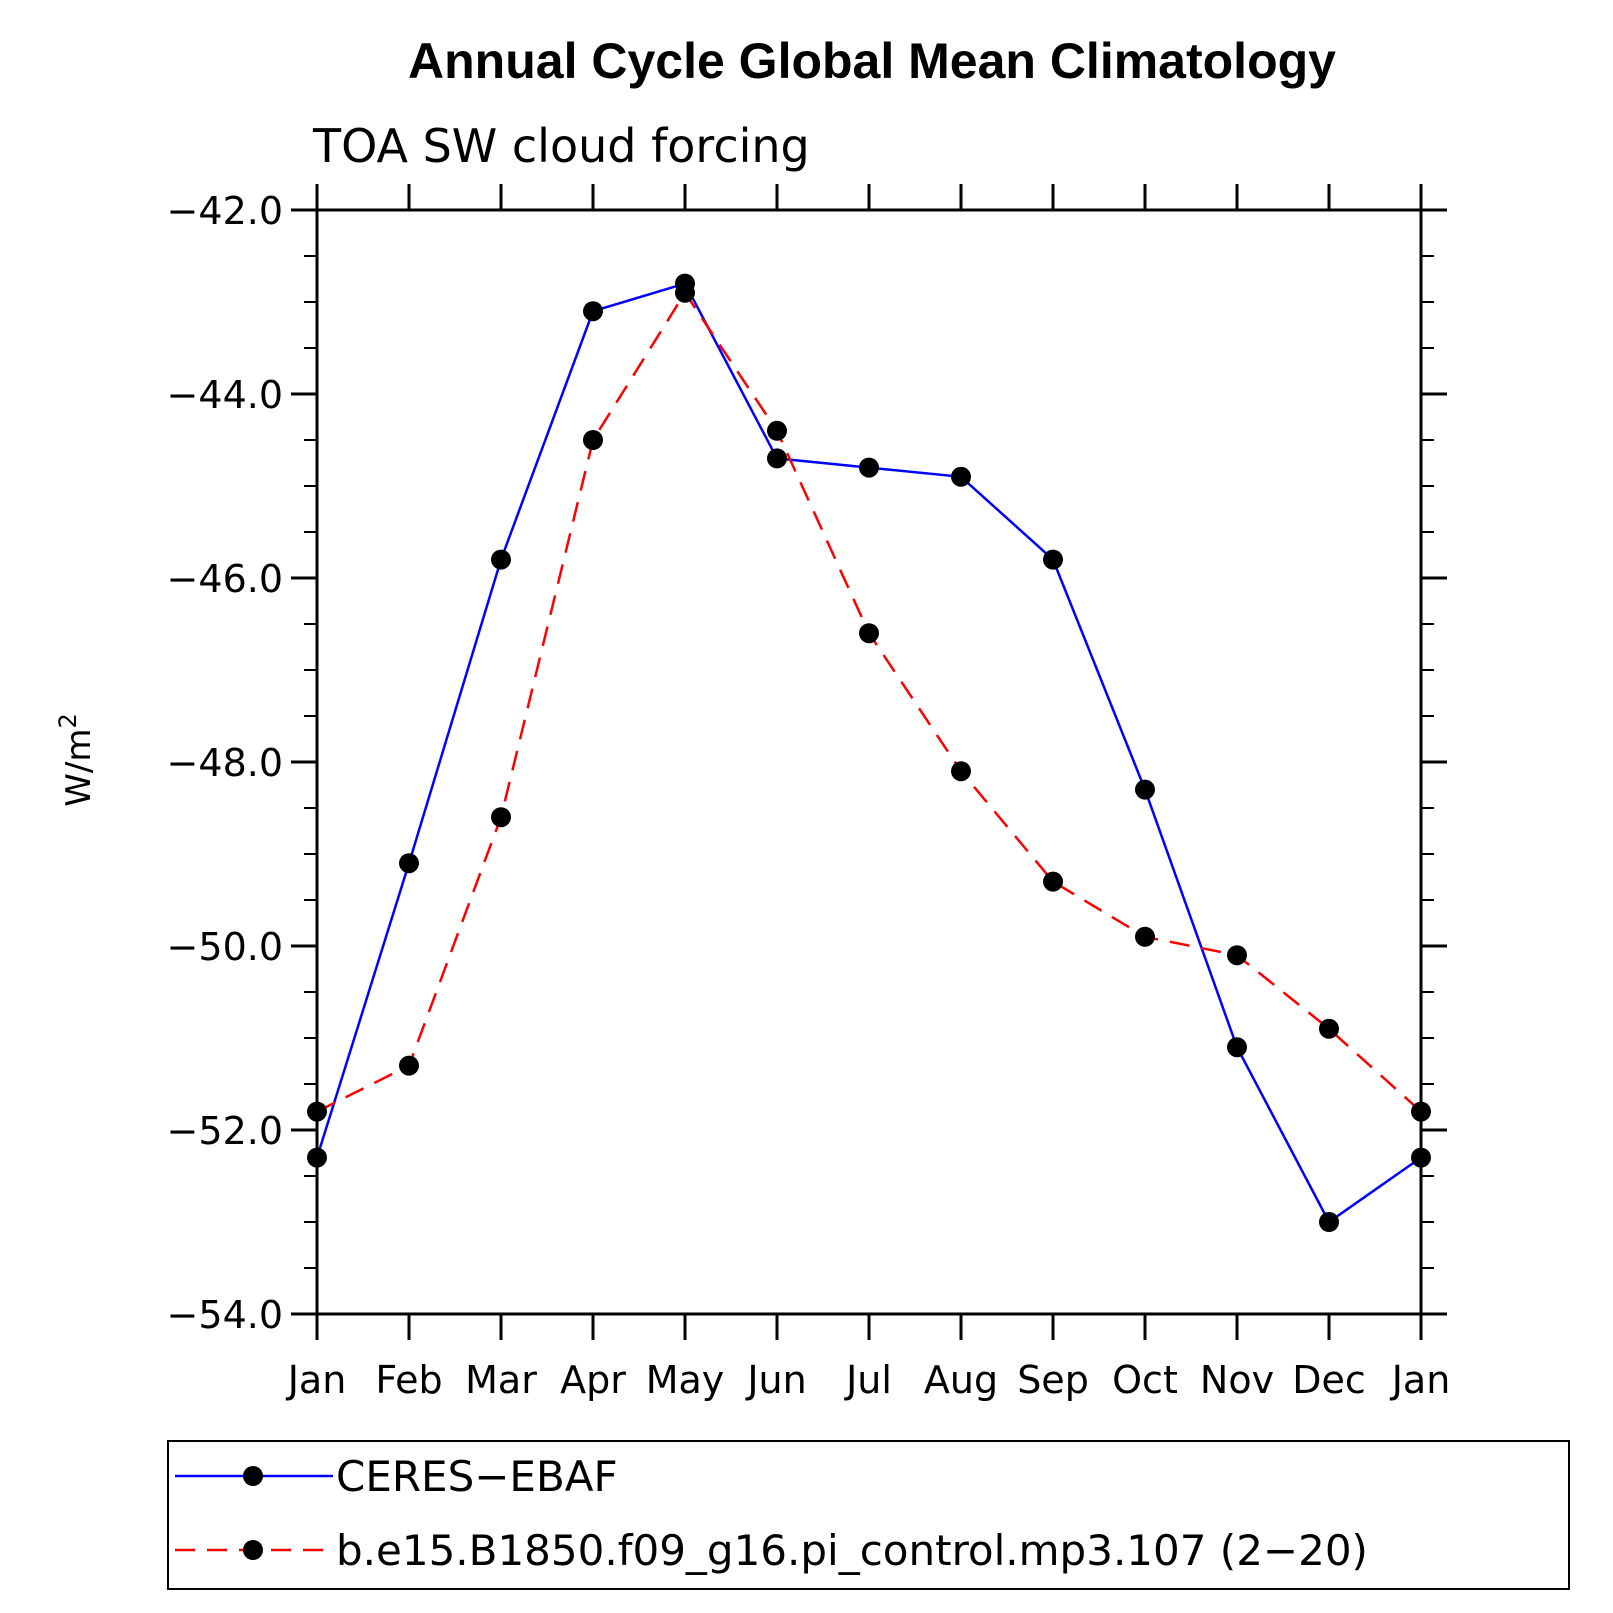 The image size is (1613, 1613). Describe the element at coordinates (561, 146) in the screenshot. I see `chart-subtitle: TOA SW cloud forcing` at that location.